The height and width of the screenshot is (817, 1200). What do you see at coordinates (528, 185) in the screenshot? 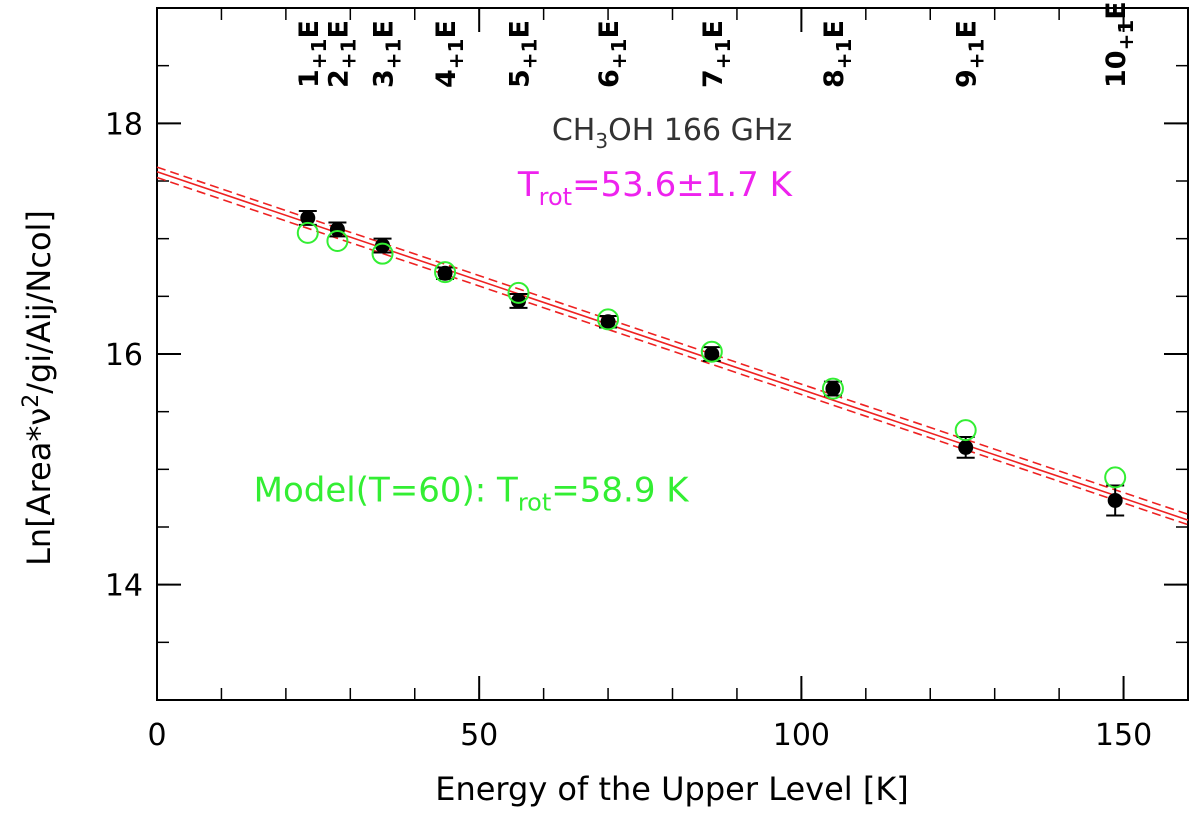
I see `fit-annotation-pre: T` at bounding box center [528, 185].